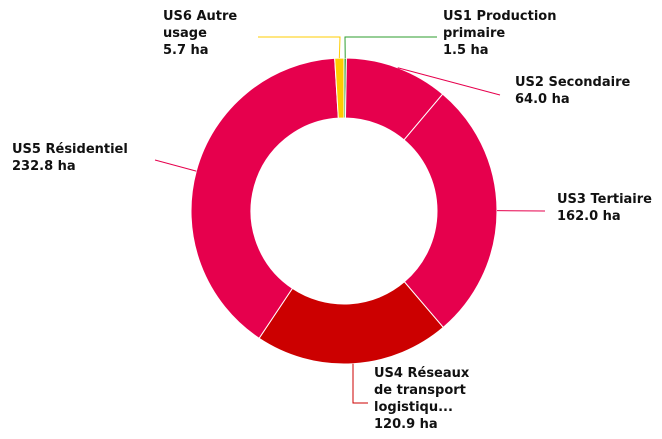 Image resolution: width=662 pixels, height=439 pixels. I want to click on label-line: US6 Autre, so click(200, 16).